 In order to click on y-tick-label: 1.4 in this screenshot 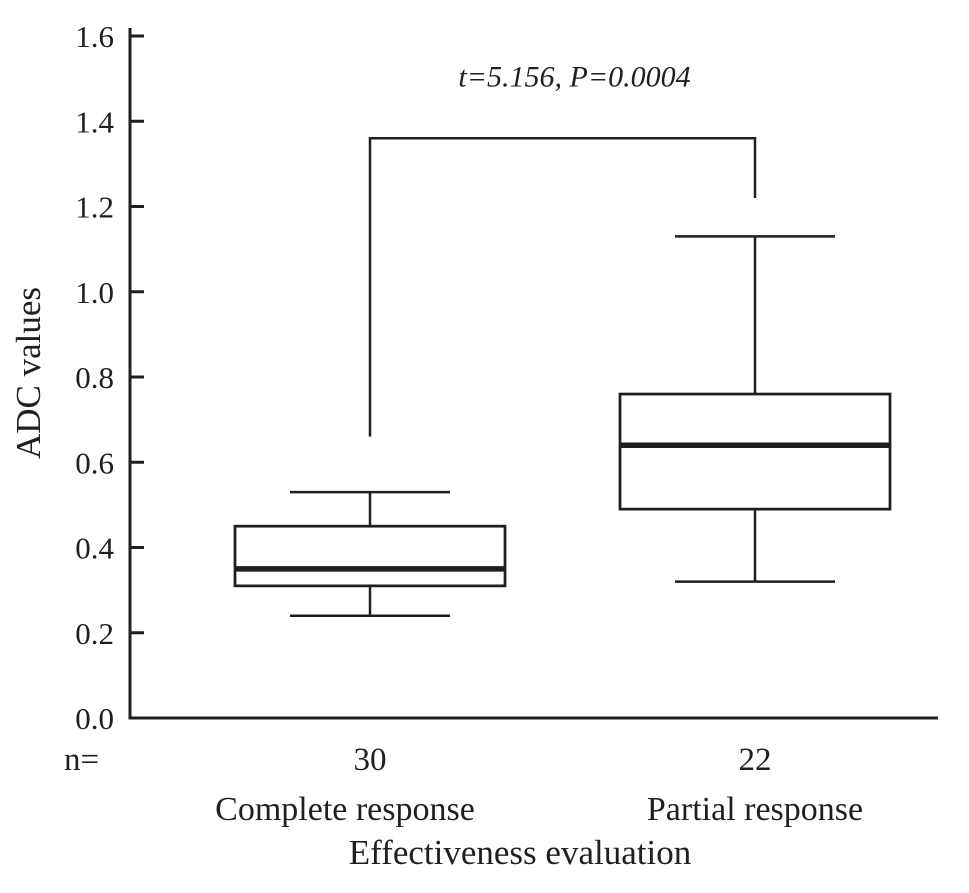, I will do `click(94, 121)`.